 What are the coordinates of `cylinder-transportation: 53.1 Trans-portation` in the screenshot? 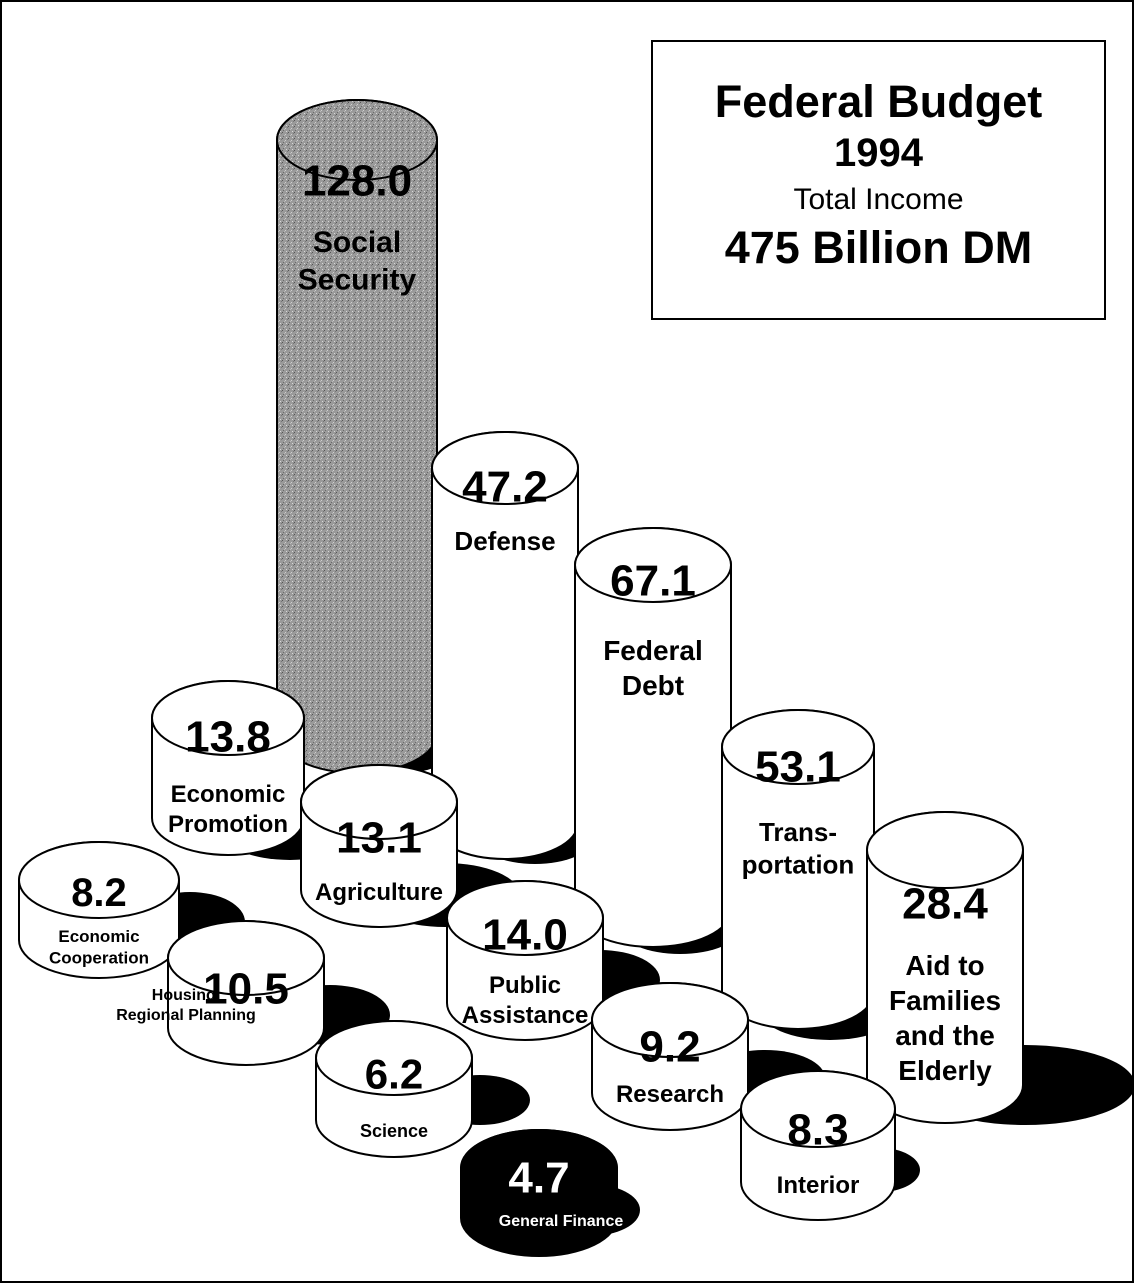 It's located at (798, 869).